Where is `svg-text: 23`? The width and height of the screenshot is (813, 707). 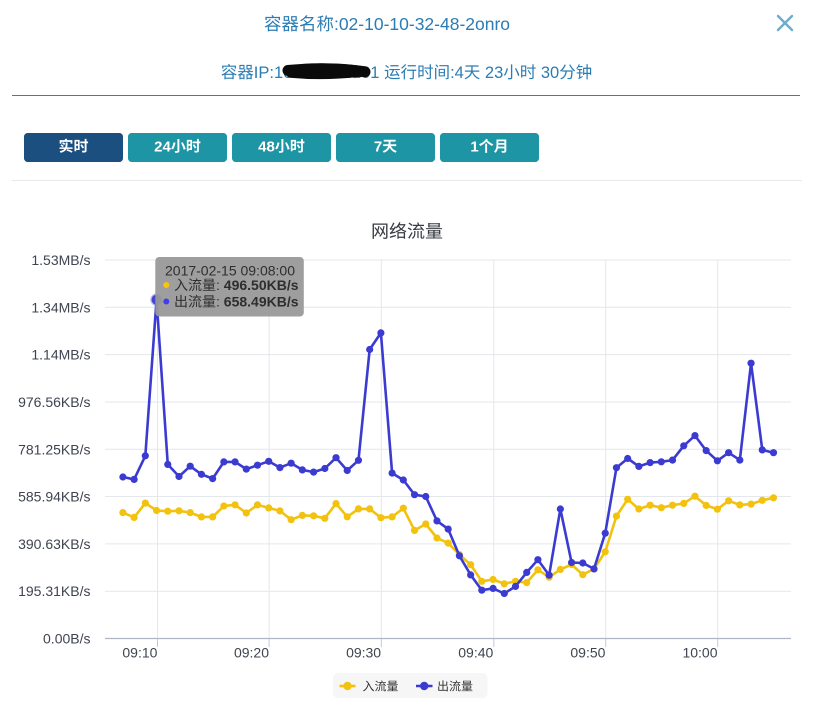
svg-text: 23 is located at coordinates (494, 73).